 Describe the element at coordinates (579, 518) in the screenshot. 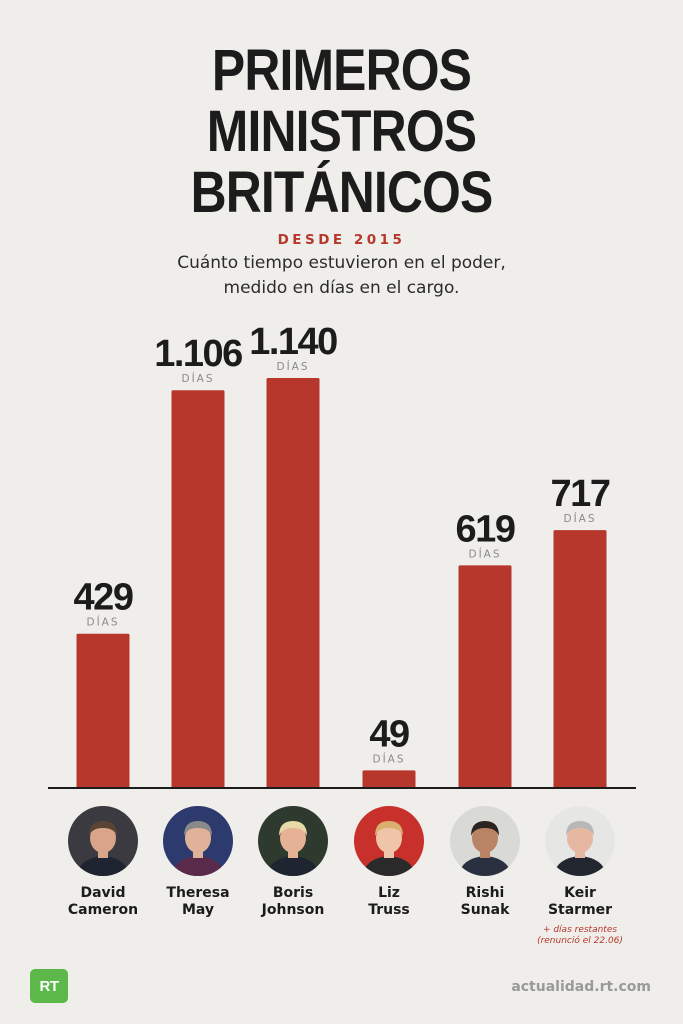

I see `bar-unit-label-6: DÍAS` at that location.